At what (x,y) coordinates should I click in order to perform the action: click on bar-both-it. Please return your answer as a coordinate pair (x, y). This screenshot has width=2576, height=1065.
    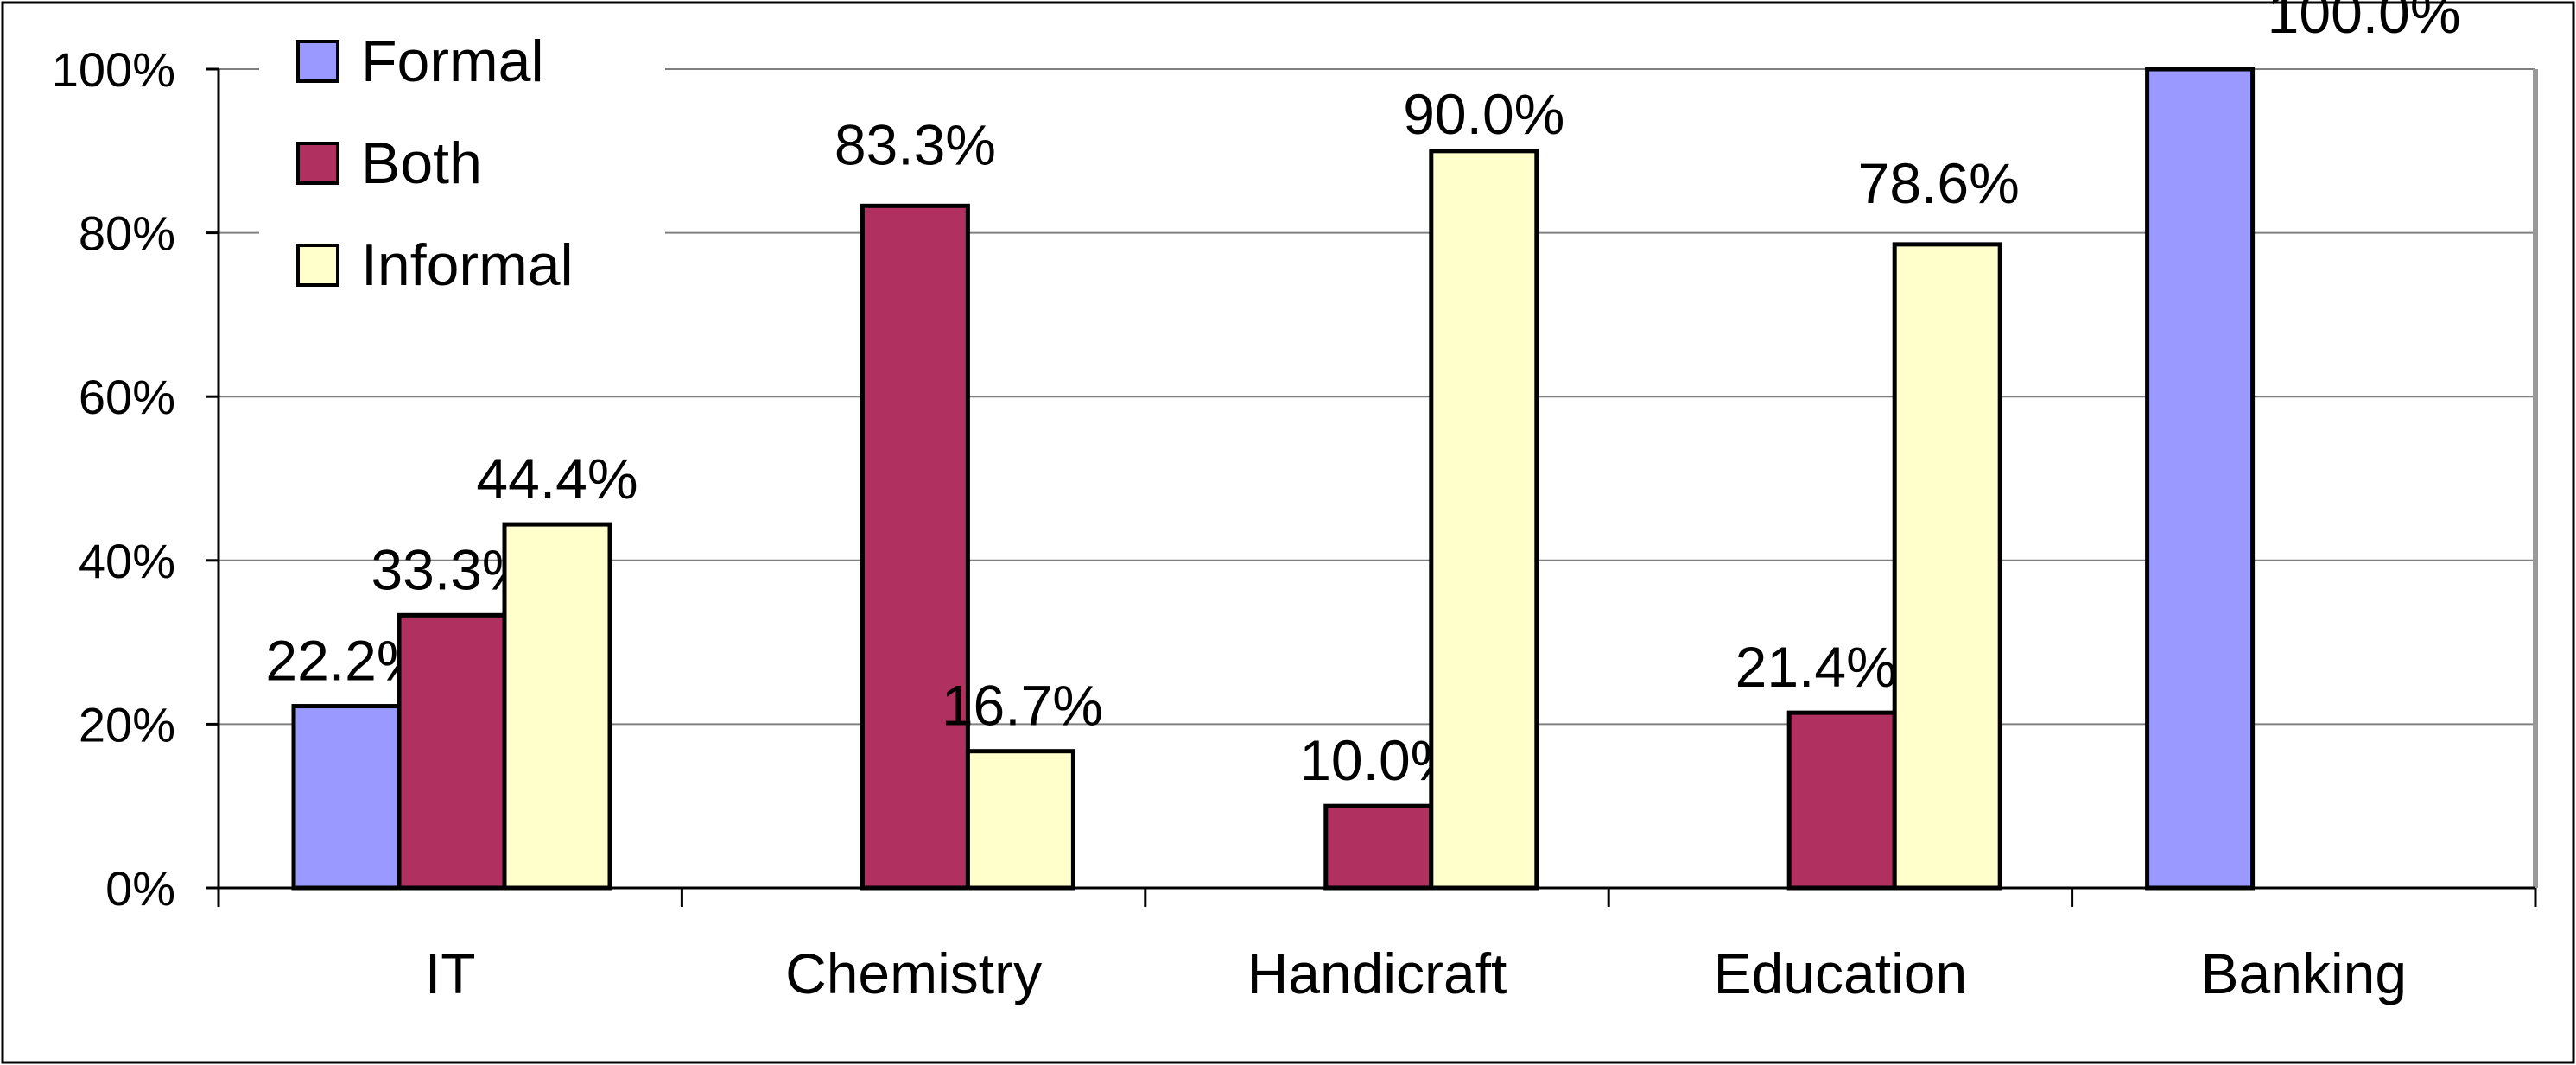
    Looking at the image, I should click on (452, 752).